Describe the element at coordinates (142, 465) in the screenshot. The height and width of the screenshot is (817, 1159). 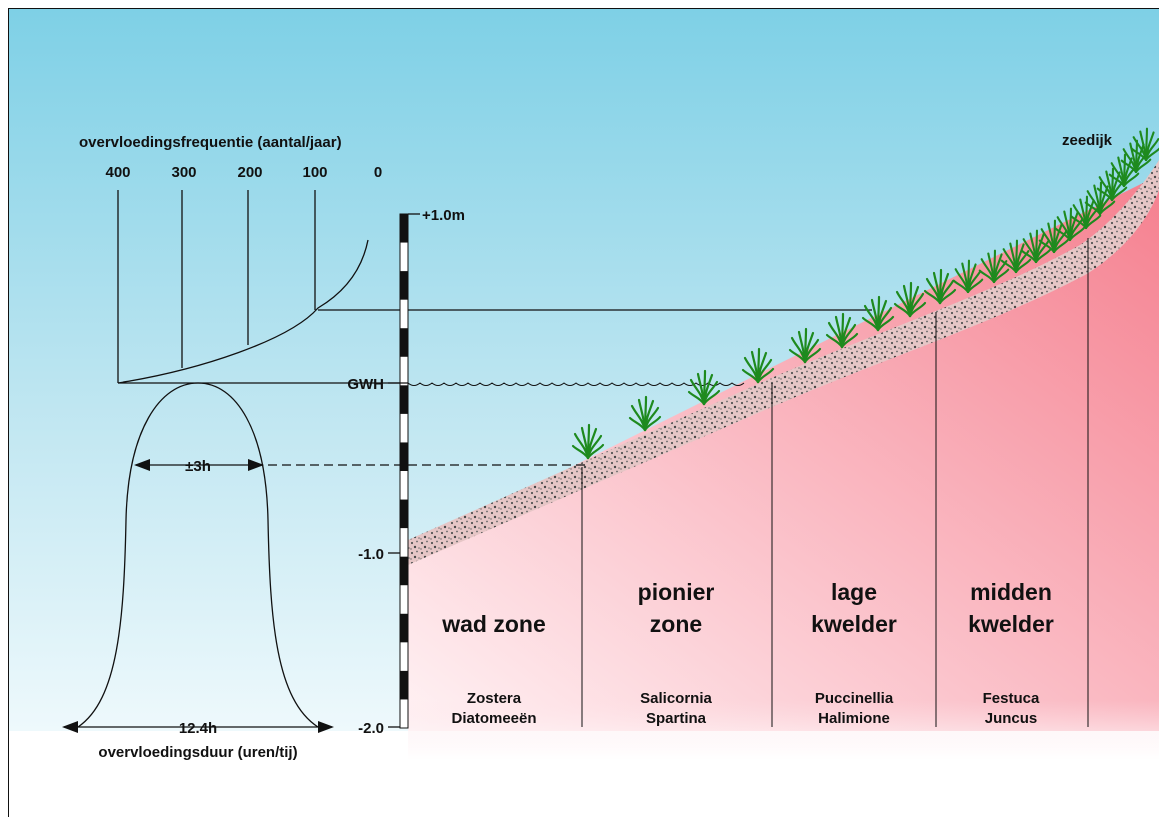
I see `inner-arrowhead-left` at that location.